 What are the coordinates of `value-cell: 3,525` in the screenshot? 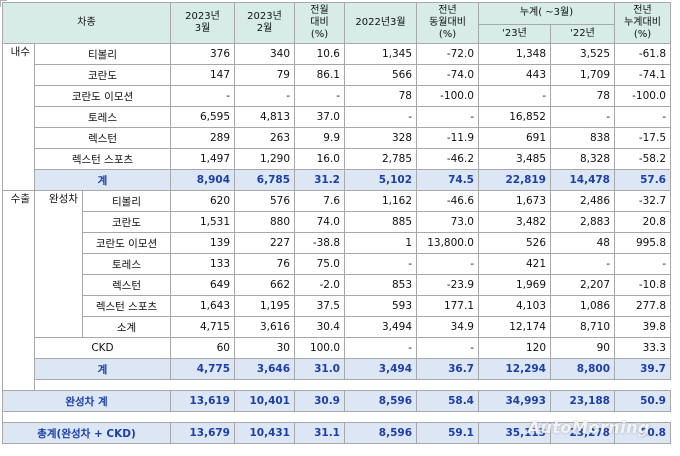 It's located at (582, 54).